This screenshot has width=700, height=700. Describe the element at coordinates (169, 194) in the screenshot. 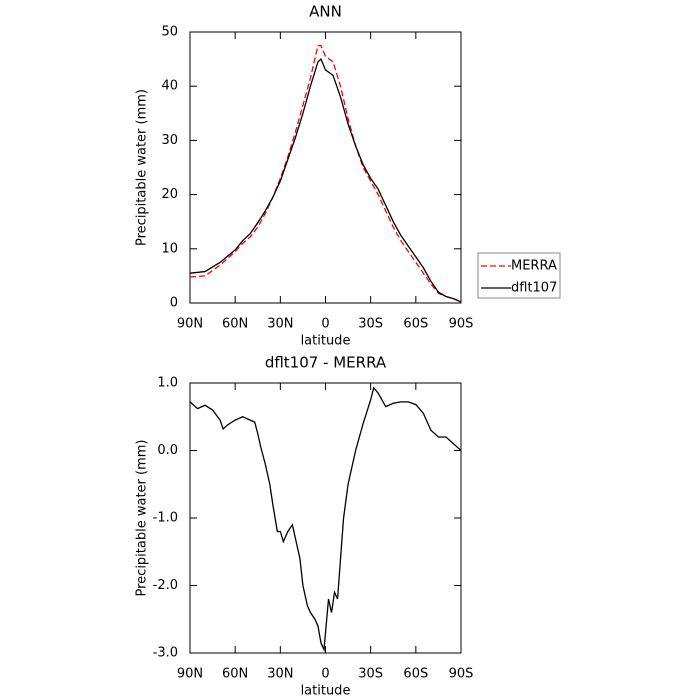

I see `y-tick-label: 20` at that location.